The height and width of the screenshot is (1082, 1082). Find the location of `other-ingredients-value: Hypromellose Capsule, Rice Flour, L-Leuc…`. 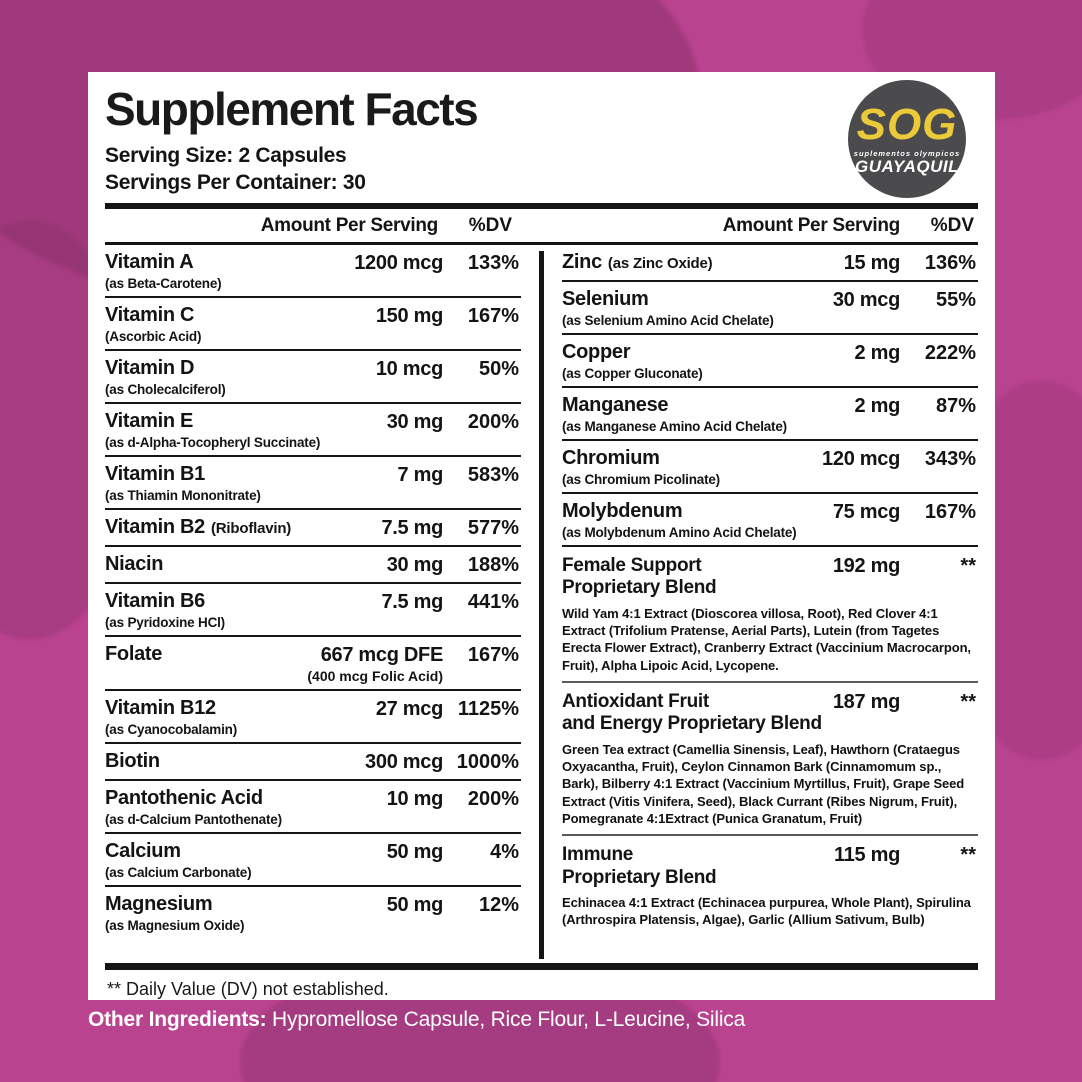

other-ingredients-value: Hypromellose Capsule, Rice Flour, L-Leuc… is located at coordinates (506, 1019).